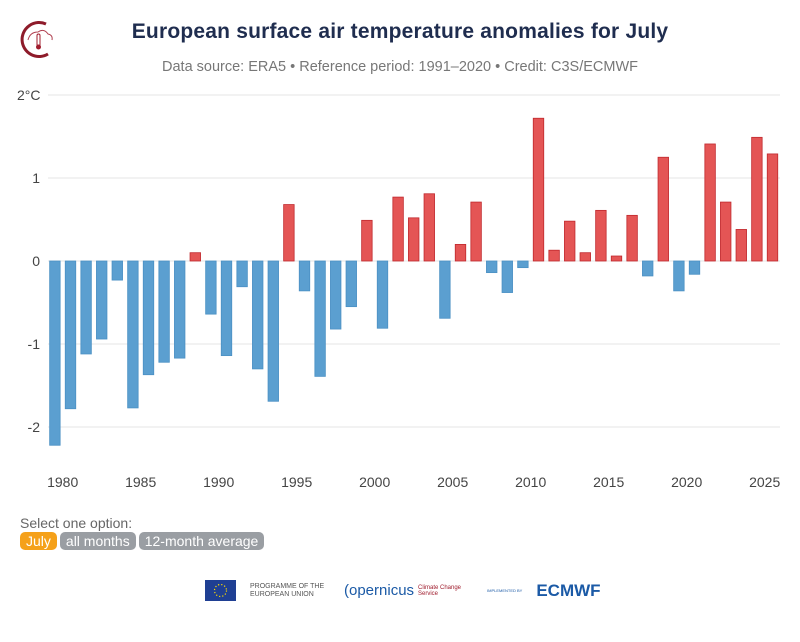  What do you see at coordinates (568, 590) in the screenshot?
I see `ecmwf-logo: ECMWF` at bounding box center [568, 590].